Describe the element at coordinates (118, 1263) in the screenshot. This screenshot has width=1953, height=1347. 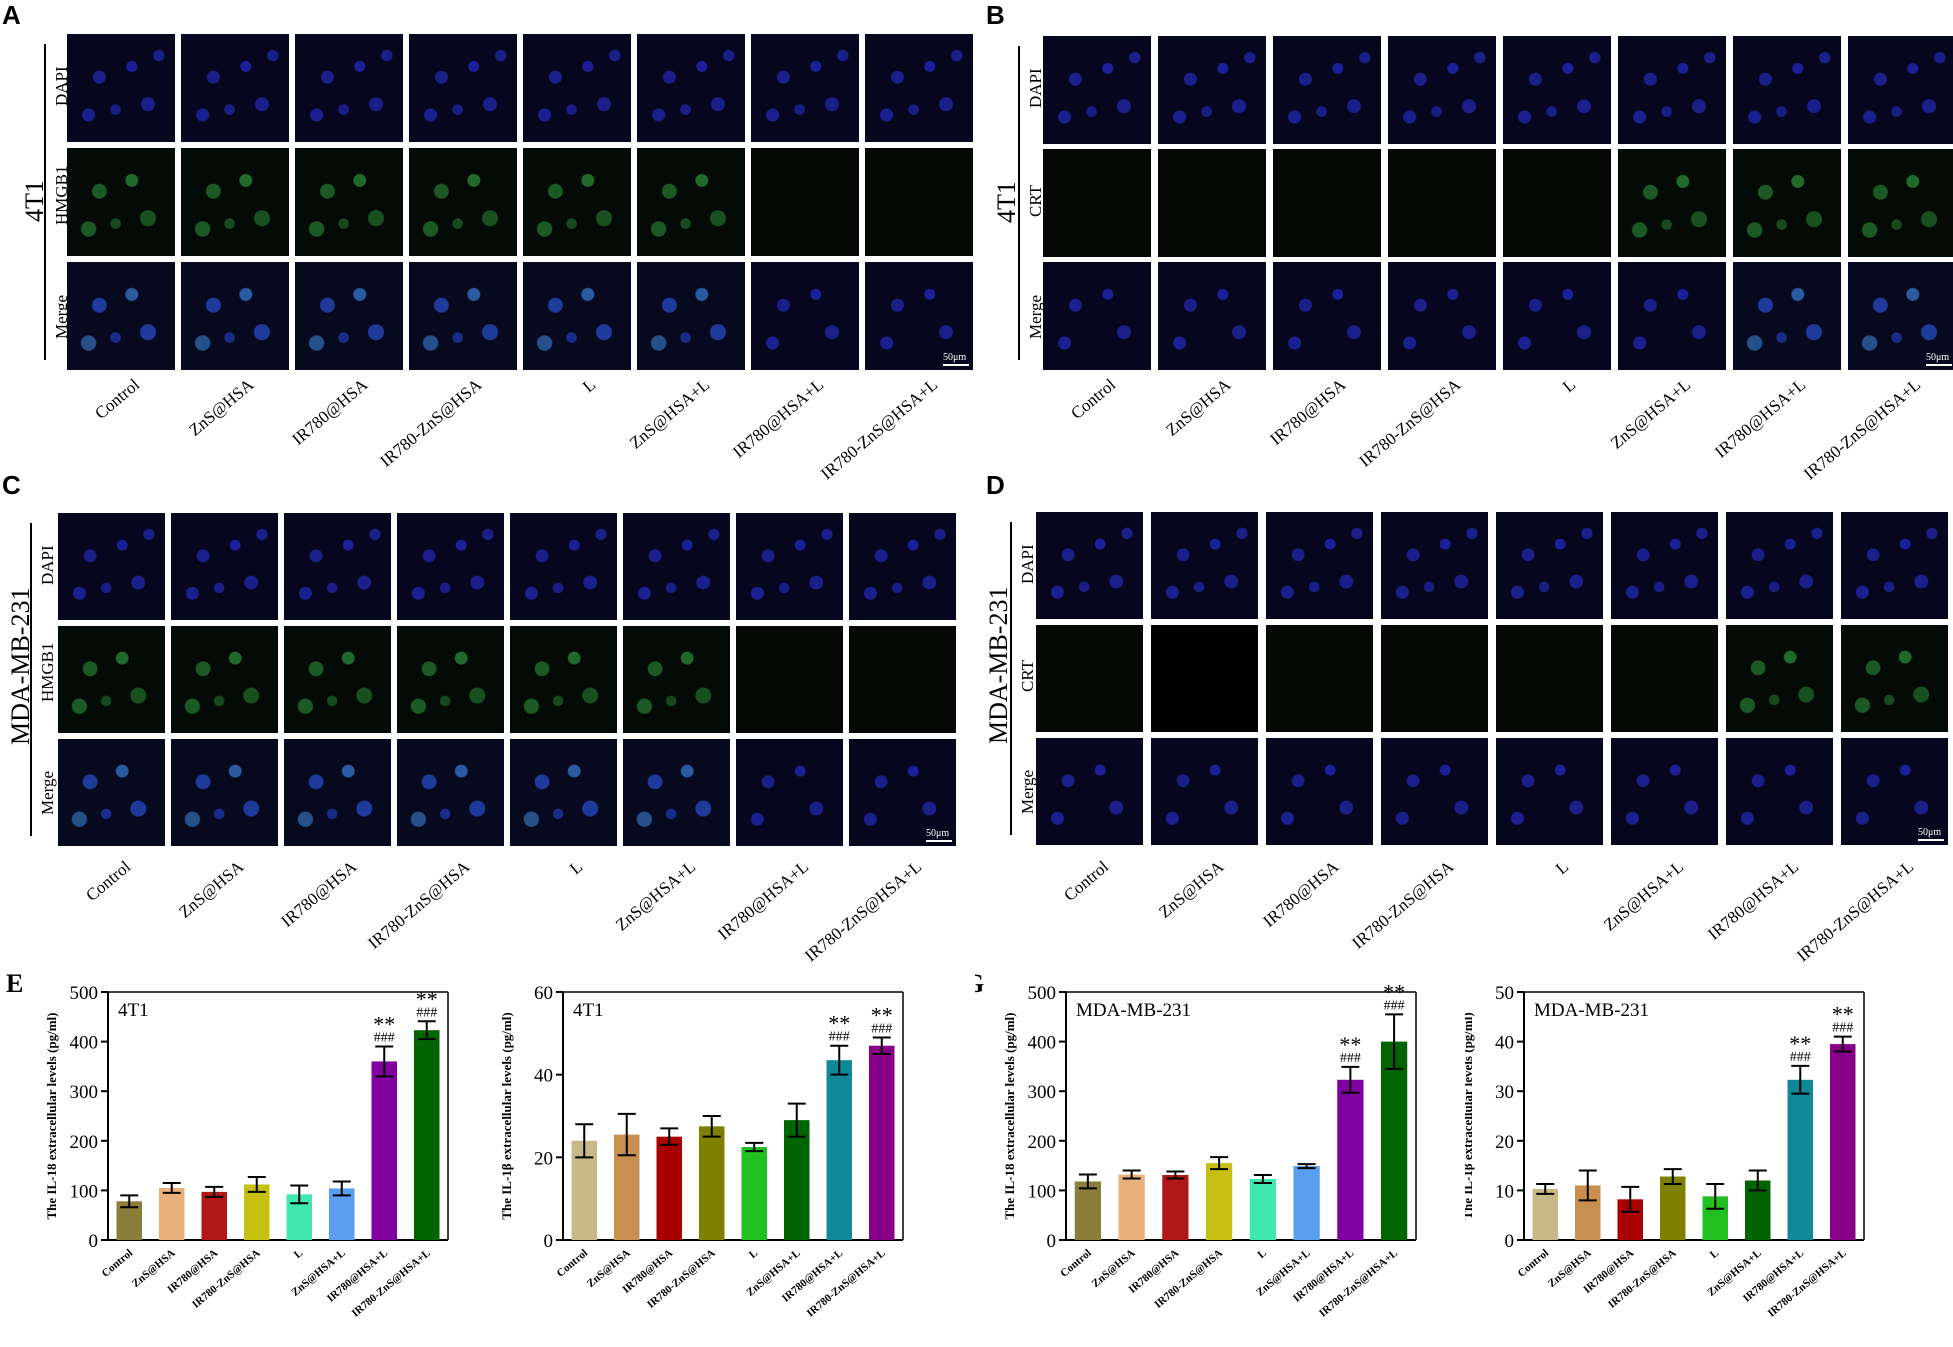
I see `x-tick-label: Control` at that location.